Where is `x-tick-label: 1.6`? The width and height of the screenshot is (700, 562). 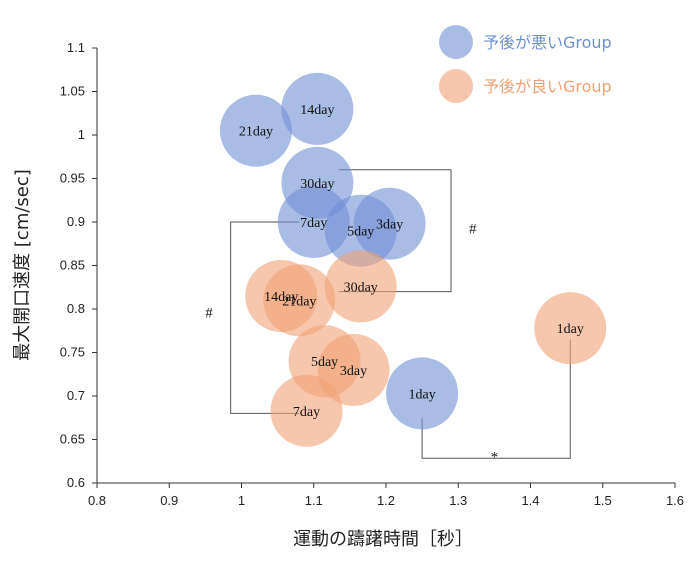 x-tick-label: 1.6 is located at coordinates (675, 500).